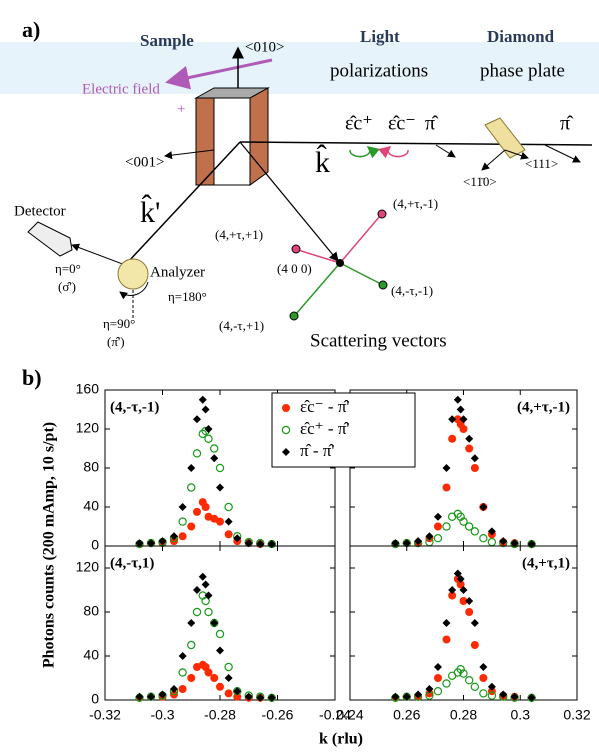 The image size is (599, 754). What do you see at coordinates (264, 47) in the screenshot?
I see `label: <010>` at bounding box center [264, 47].